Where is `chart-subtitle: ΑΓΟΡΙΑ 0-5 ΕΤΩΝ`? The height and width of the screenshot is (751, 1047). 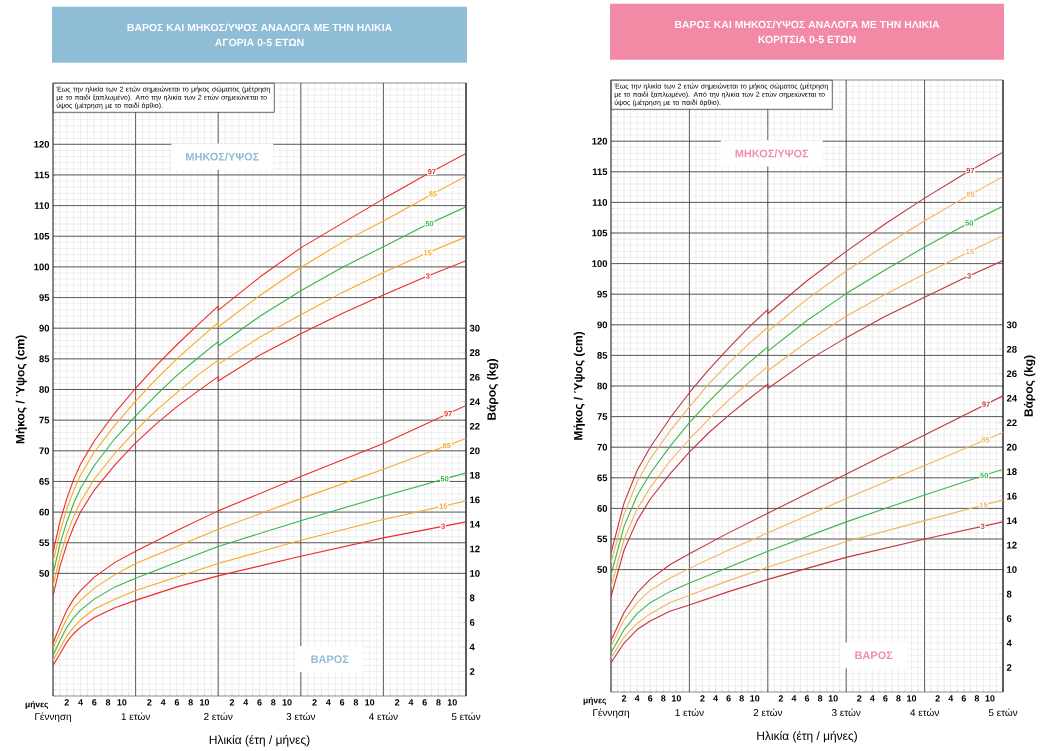
chart-subtitle: ΑΓΟΡΙΑ 0-5 ΕΤΩΝ is located at coordinates (259, 42).